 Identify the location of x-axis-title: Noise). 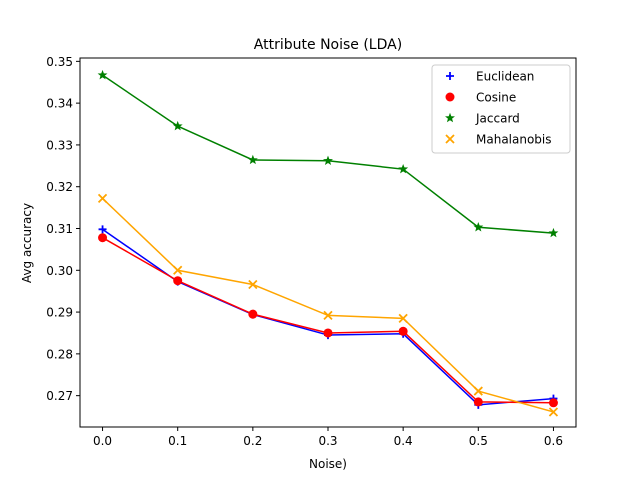
(328, 464).